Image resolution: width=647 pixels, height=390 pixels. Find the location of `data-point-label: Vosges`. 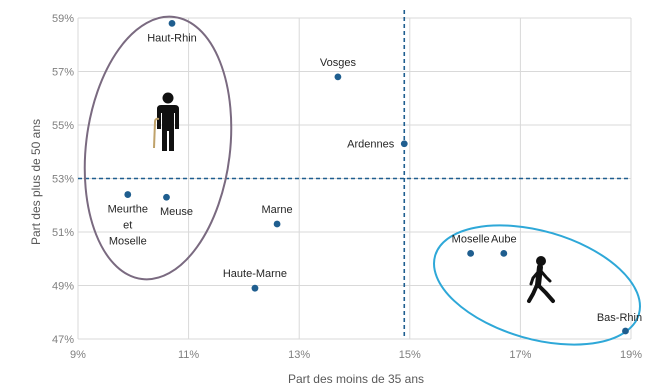

data-point-label: Vosges is located at coordinates (338, 63).